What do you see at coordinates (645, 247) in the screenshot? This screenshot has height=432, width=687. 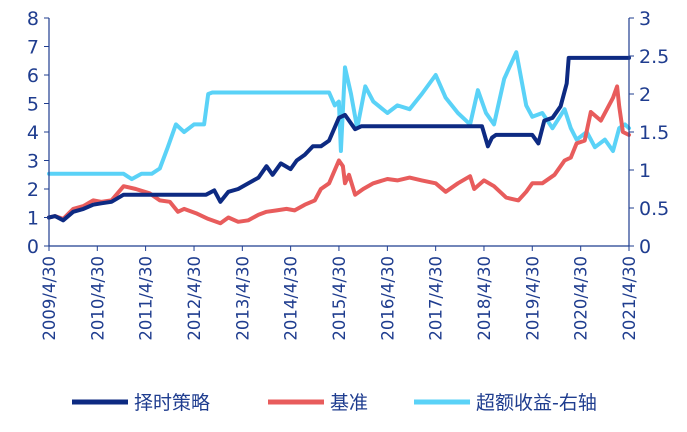 I see `right-tick-label: 0` at bounding box center [645, 247].